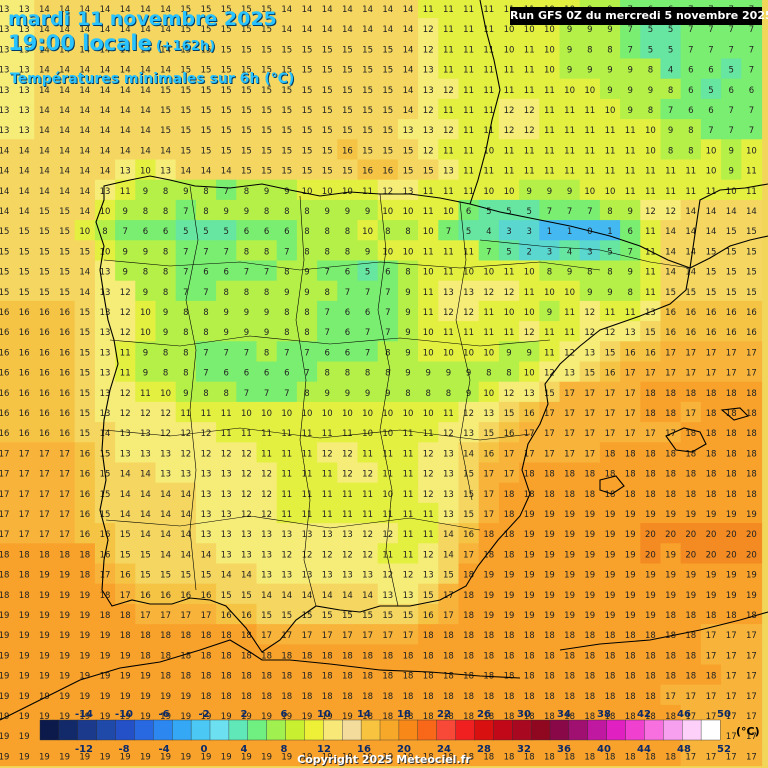 This screenshot has height=768, width=768. I want to click on legend-label-top: 2, so click(244, 714).